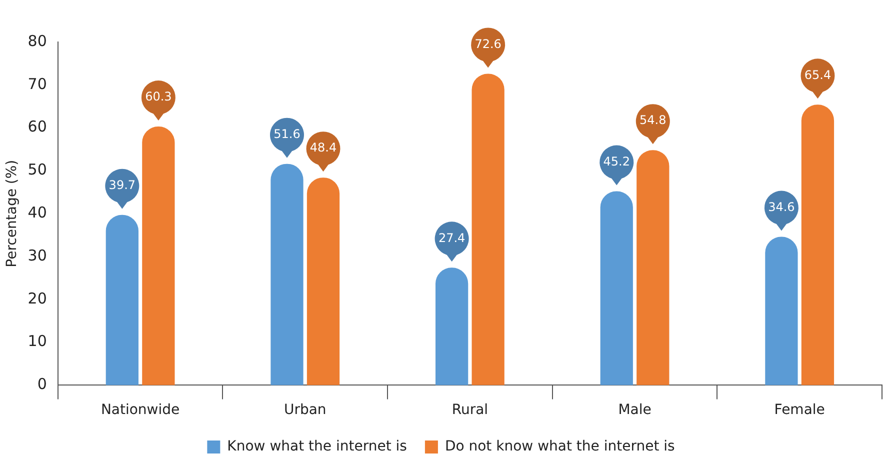  What do you see at coordinates (470, 410) in the screenshot?
I see `x-tick-label: Rural` at bounding box center [470, 410].